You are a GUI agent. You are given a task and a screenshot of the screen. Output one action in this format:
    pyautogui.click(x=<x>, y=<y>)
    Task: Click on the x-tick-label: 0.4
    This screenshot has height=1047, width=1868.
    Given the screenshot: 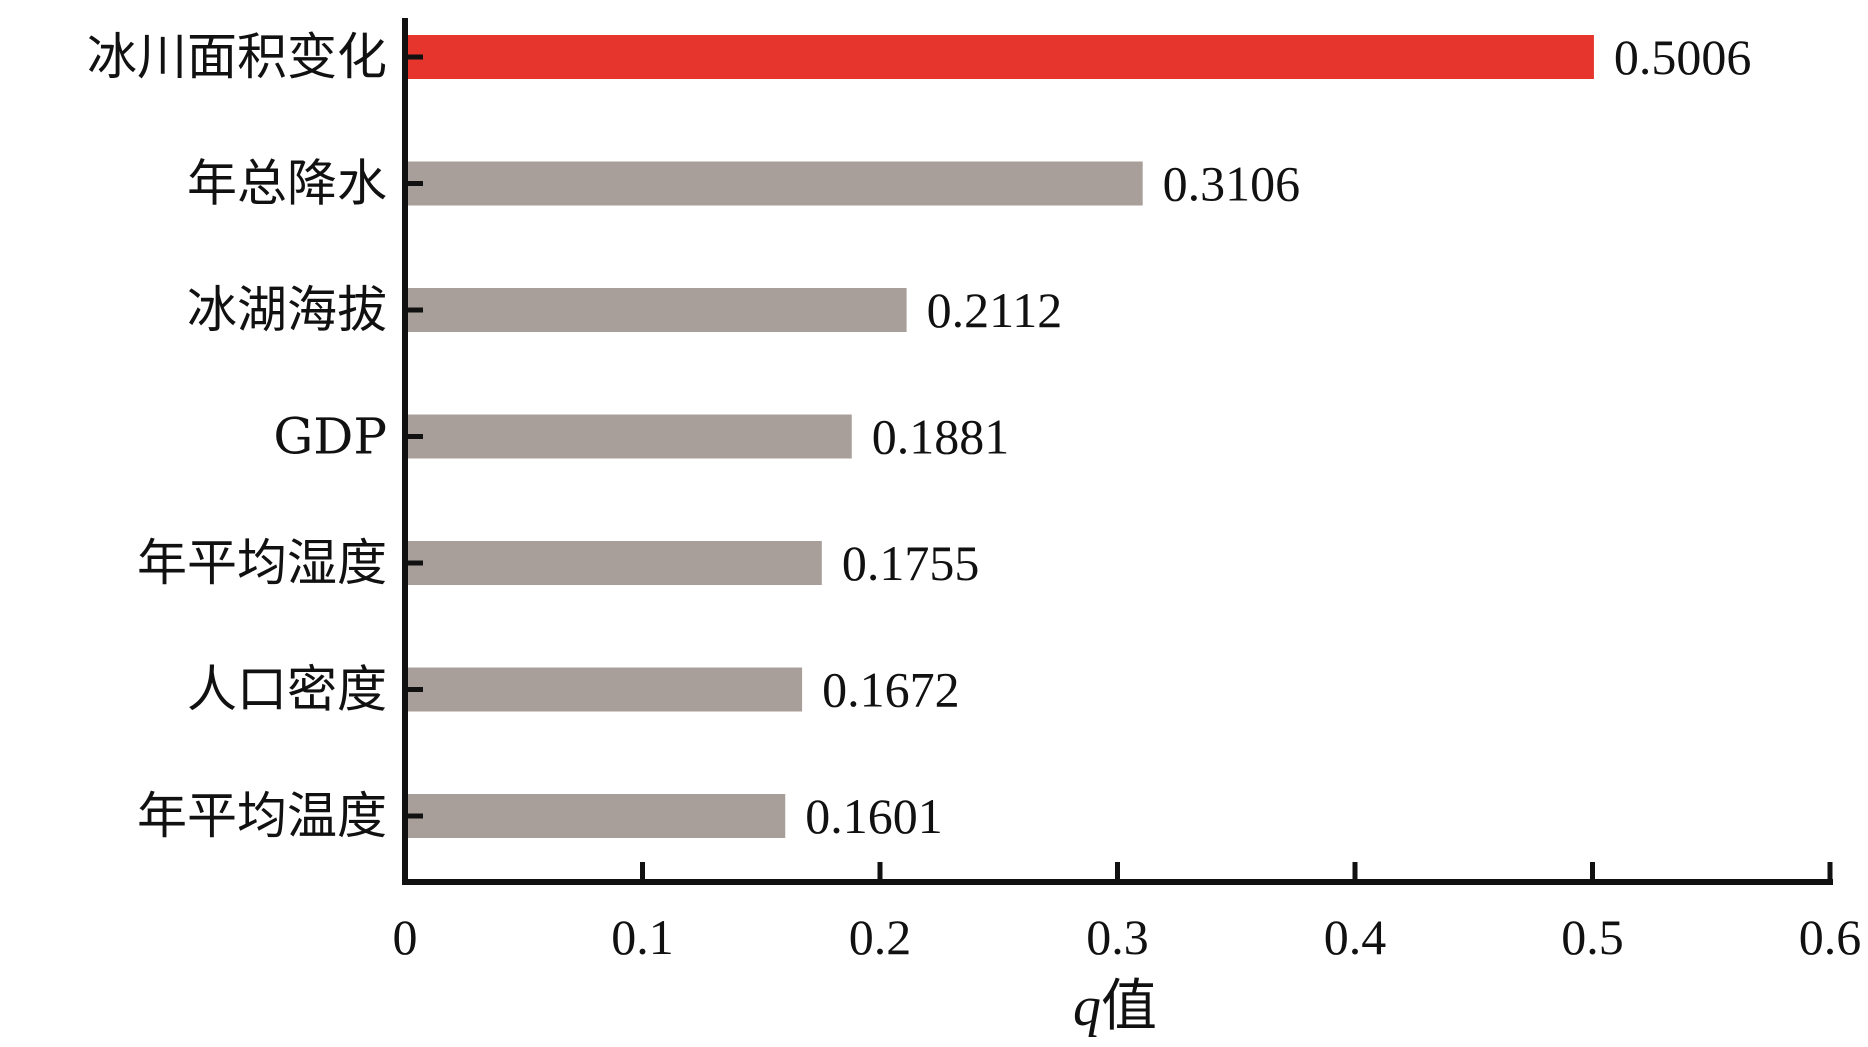 What is the action you would take?
    pyautogui.click(x=1355, y=937)
    